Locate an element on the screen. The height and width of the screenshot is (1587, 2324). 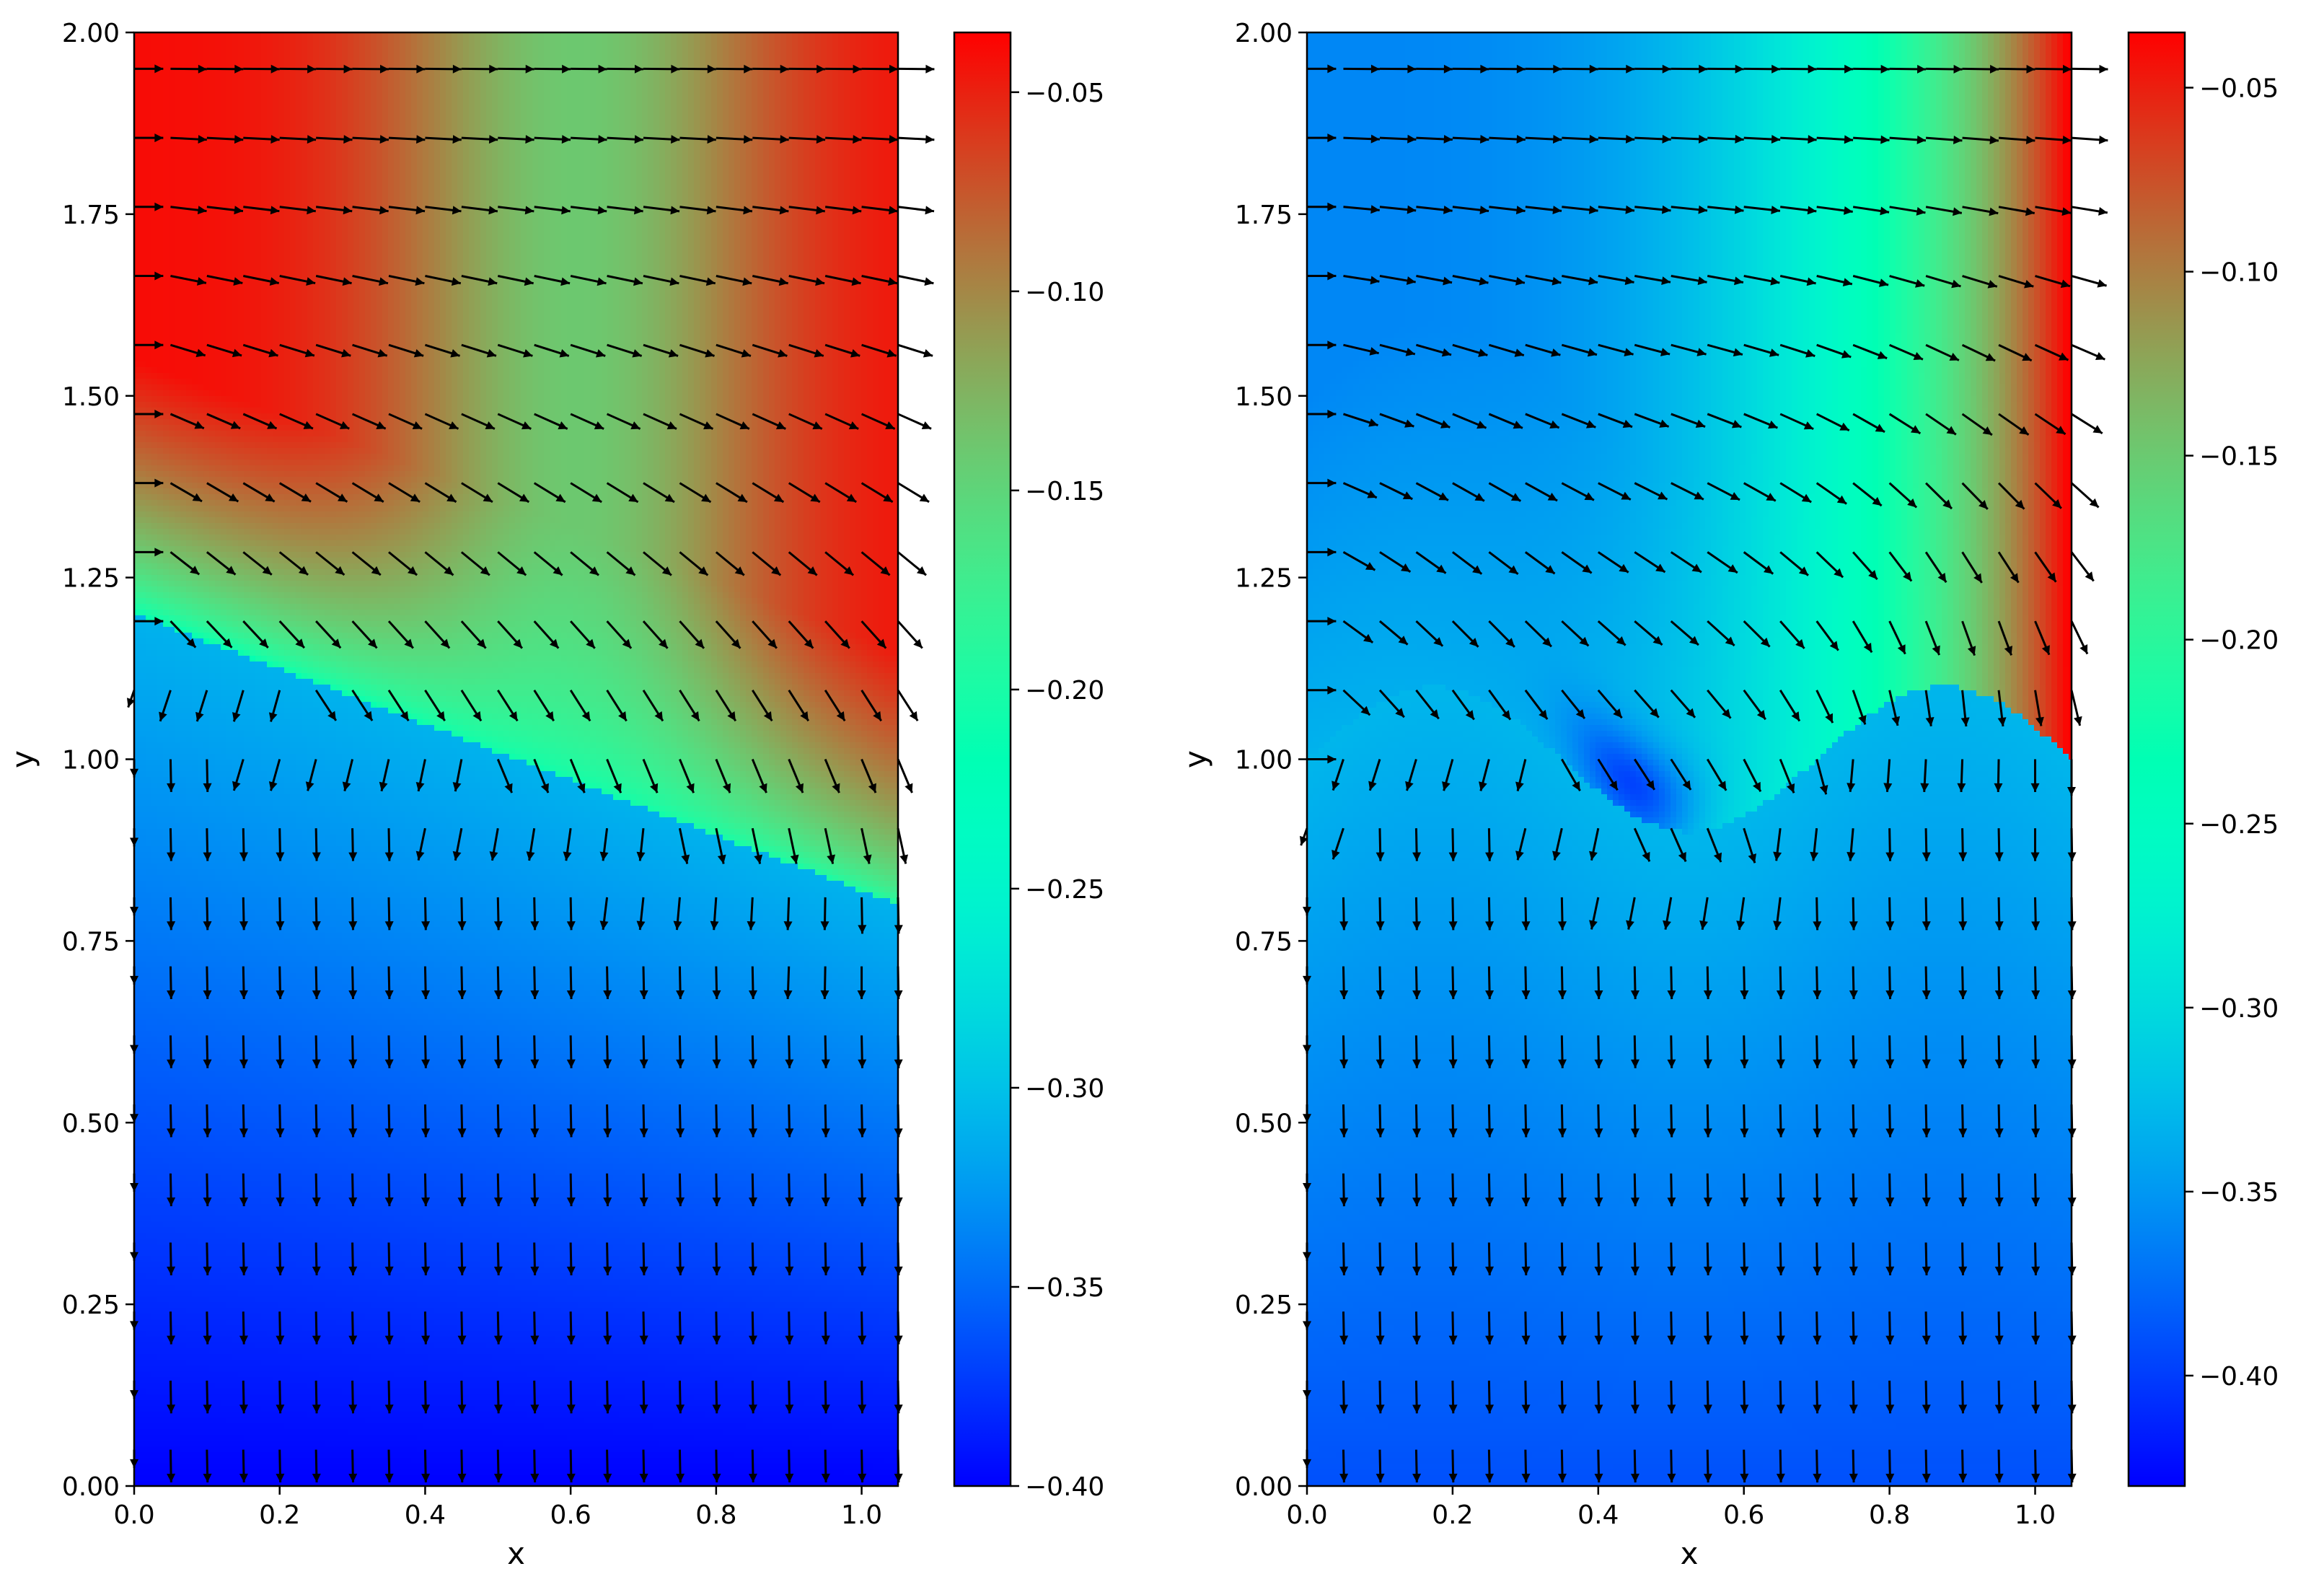
left-y-tick-label: 0.00 is located at coordinates (91, 1487).